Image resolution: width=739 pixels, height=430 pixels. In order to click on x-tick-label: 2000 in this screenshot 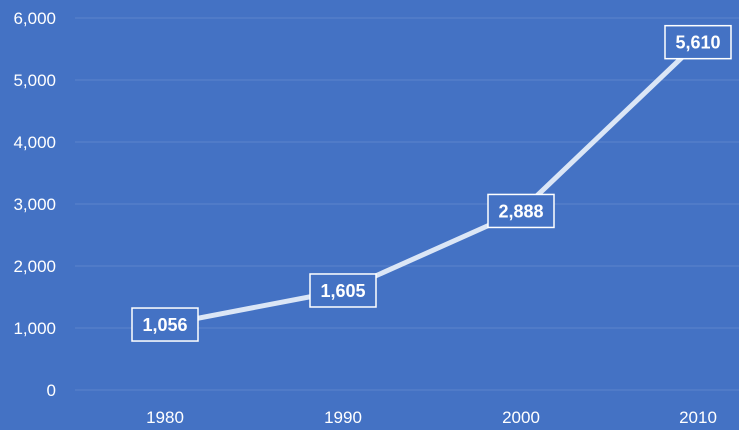, I will do `click(521, 417)`.